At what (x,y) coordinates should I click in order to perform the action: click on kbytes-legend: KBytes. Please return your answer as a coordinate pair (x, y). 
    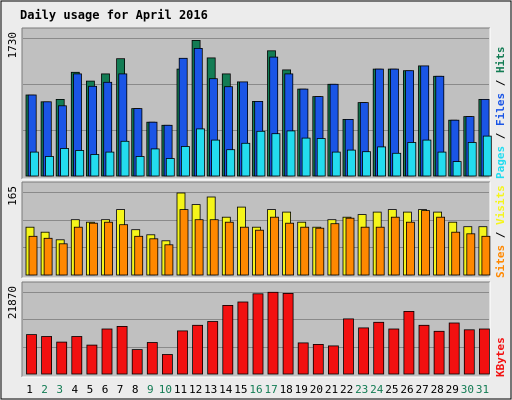
    Looking at the image, I should click on (500, 357).